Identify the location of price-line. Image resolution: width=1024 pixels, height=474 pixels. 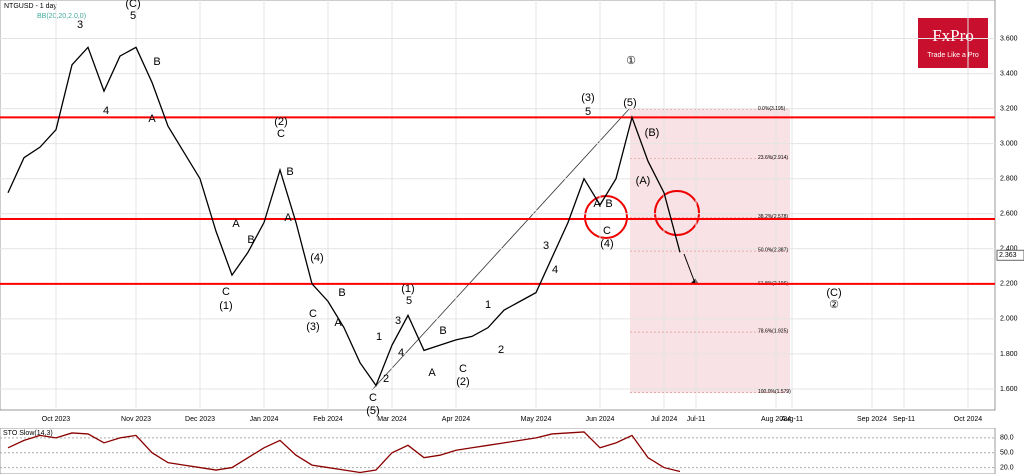
(344, 452).